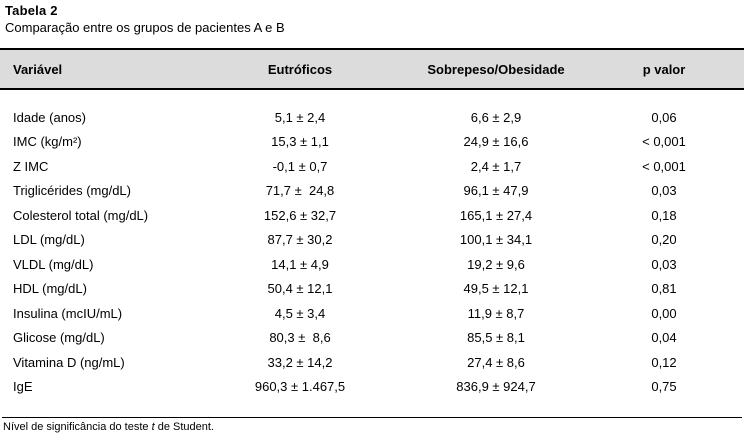 The image size is (744, 438). What do you see at coordinates (496, 191) in the screenshot?
I see `sobrepeso-cell: 96,1 ± 47,9` at bounding box center [496, 191].